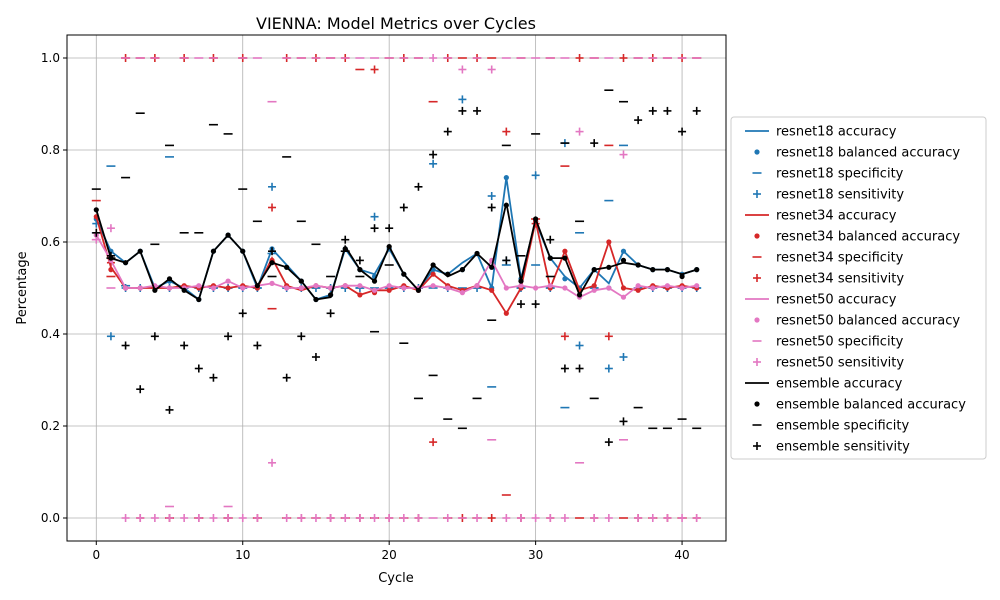 The image size is (1000, 600). What do you see at coordinates (843, 447) in the screenshot?
I see `legend-label: ensemble sensitivity` at bounding box center [843, 447].